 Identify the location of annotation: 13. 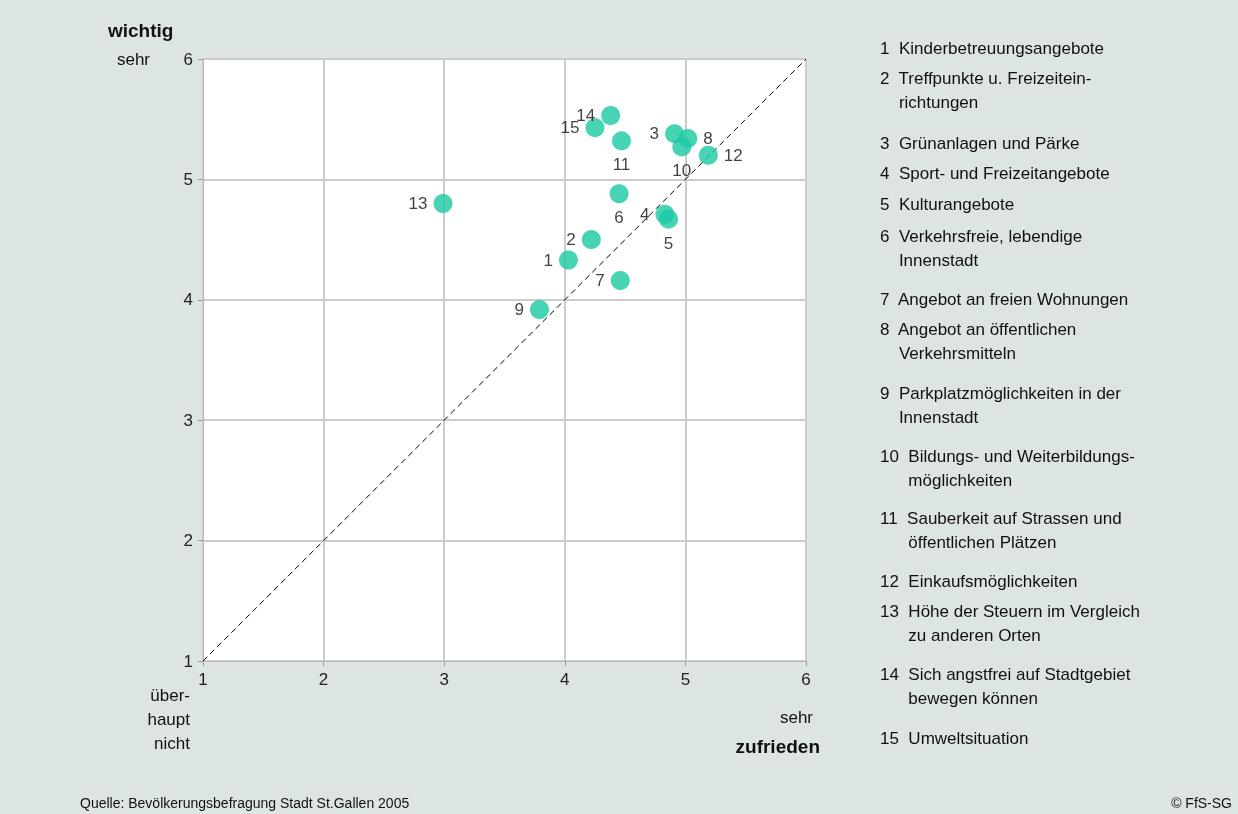
(418, 203).